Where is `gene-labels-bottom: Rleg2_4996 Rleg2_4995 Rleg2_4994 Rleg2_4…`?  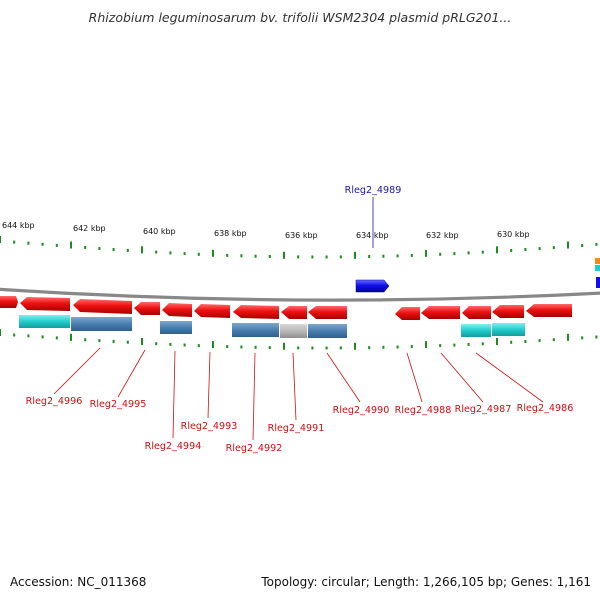 gene-labels-bottom: Rleg2_4996 Rleg2_4995 Rleg2_4994 Rleg2_4… is located at coordinates (300, 425).